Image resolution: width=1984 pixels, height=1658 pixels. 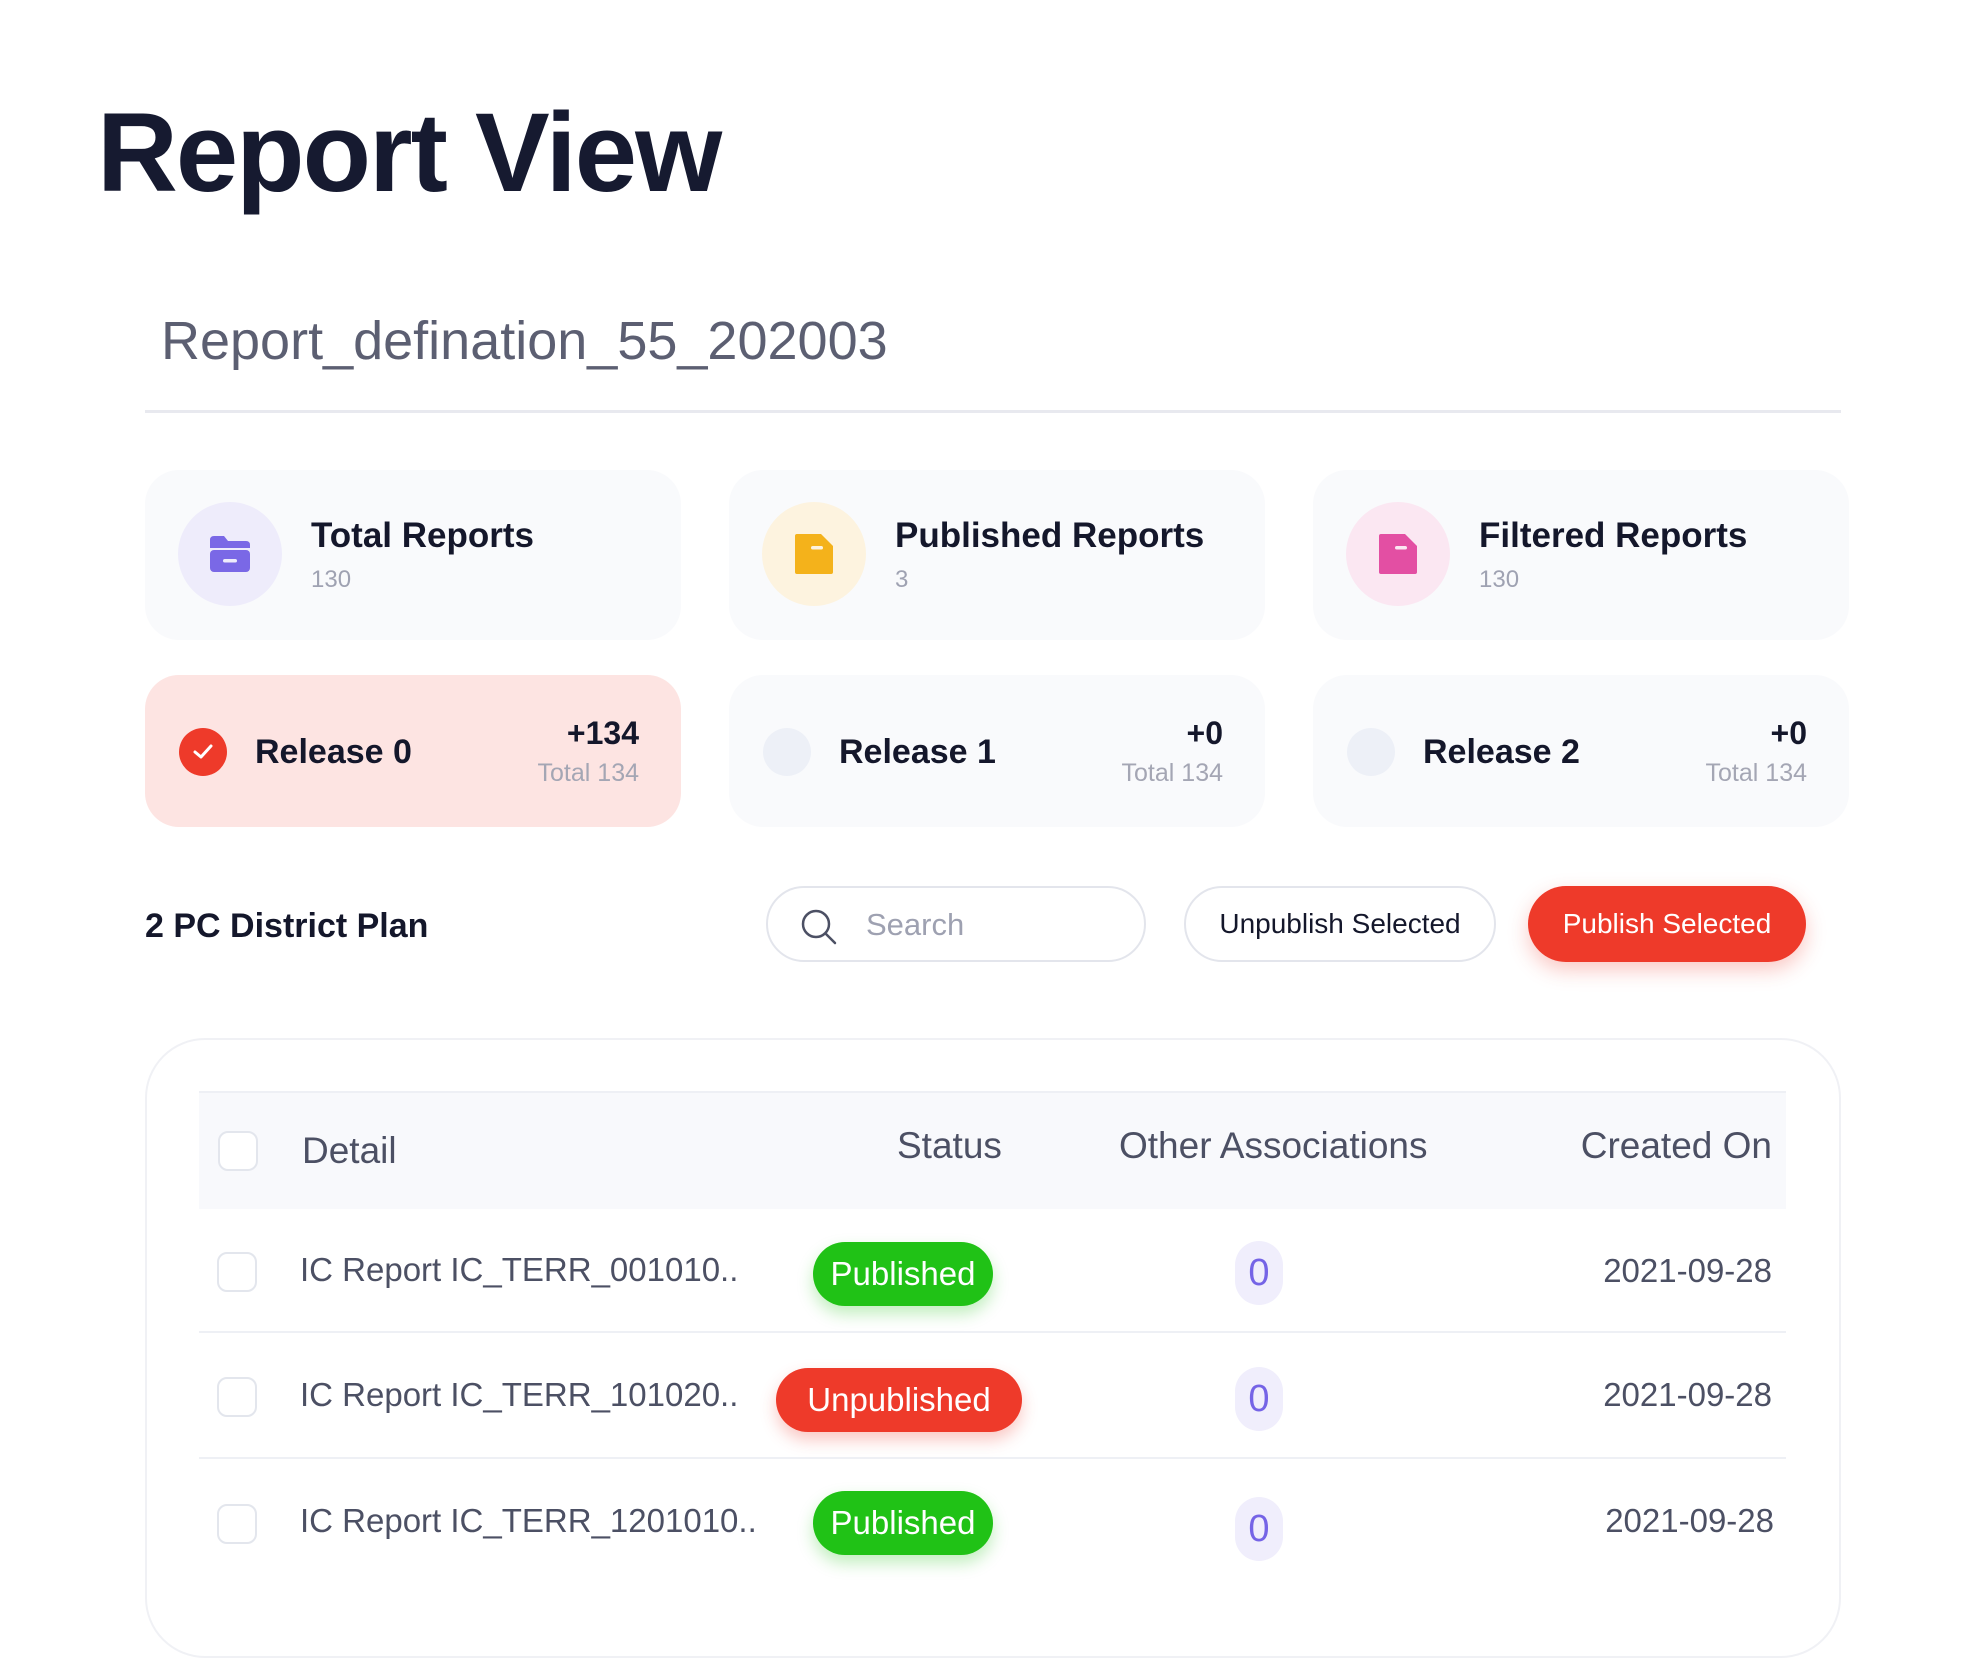 What do you see at coordinates (409, 152) in the screenshot?
I see `page-title: Report View` at bounding box center [409, 152].